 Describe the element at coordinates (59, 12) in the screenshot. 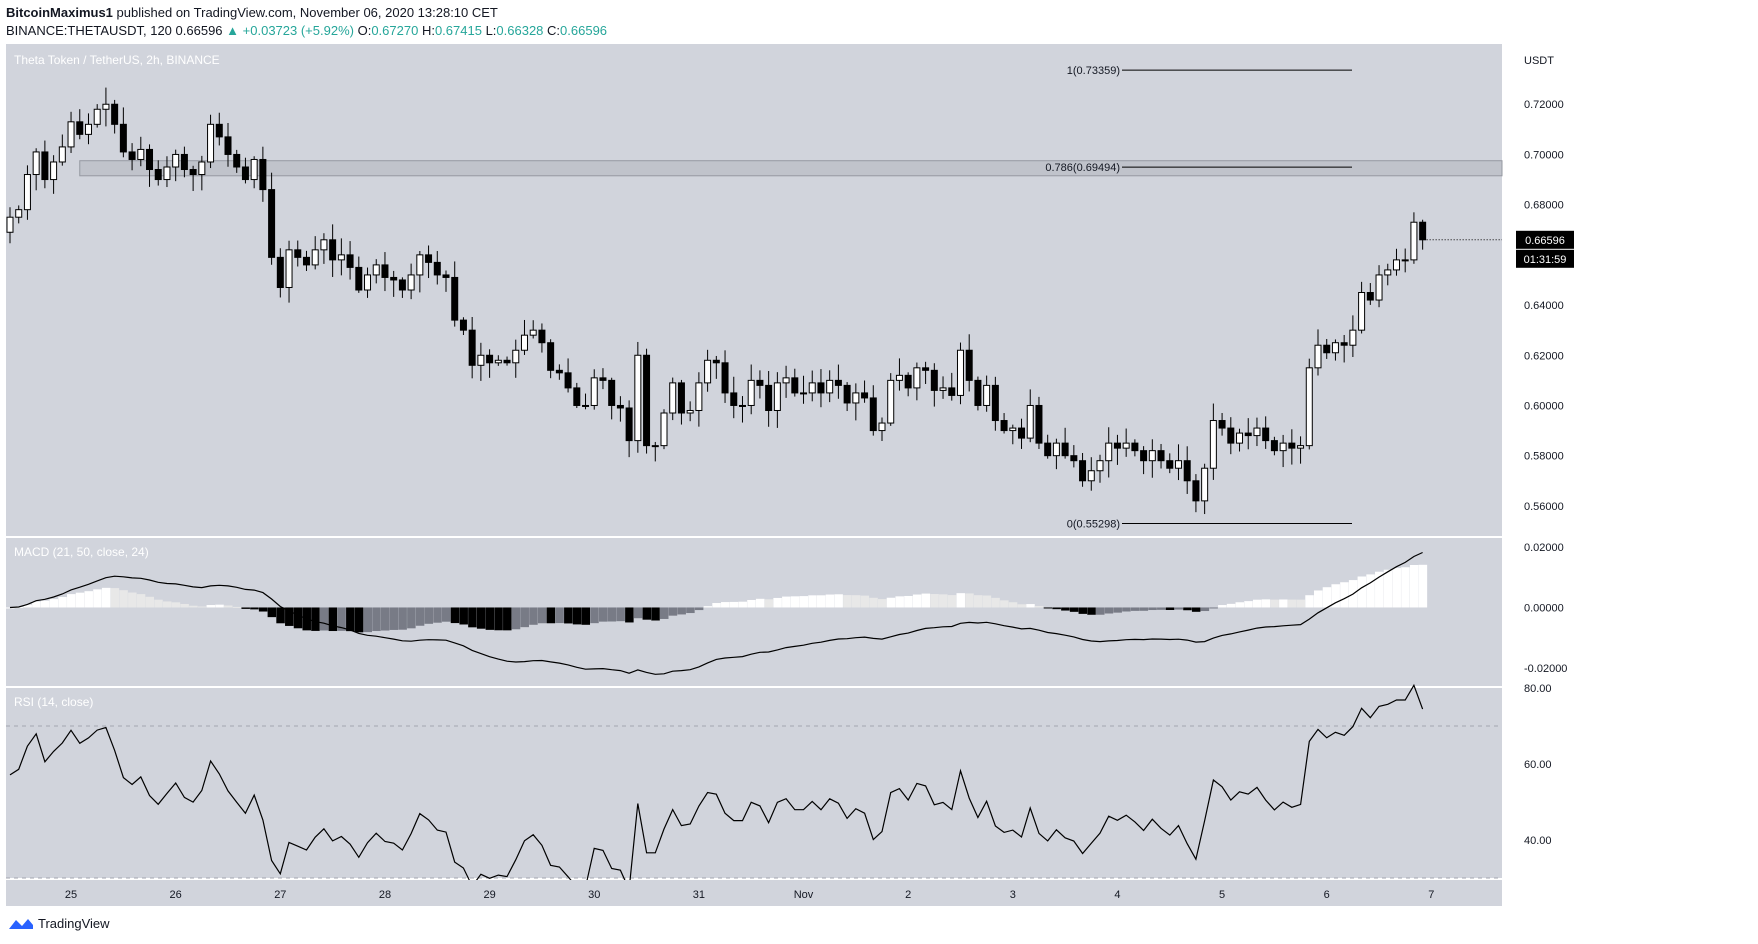

I see `author-name: BitcoinMaximus1` at that location.